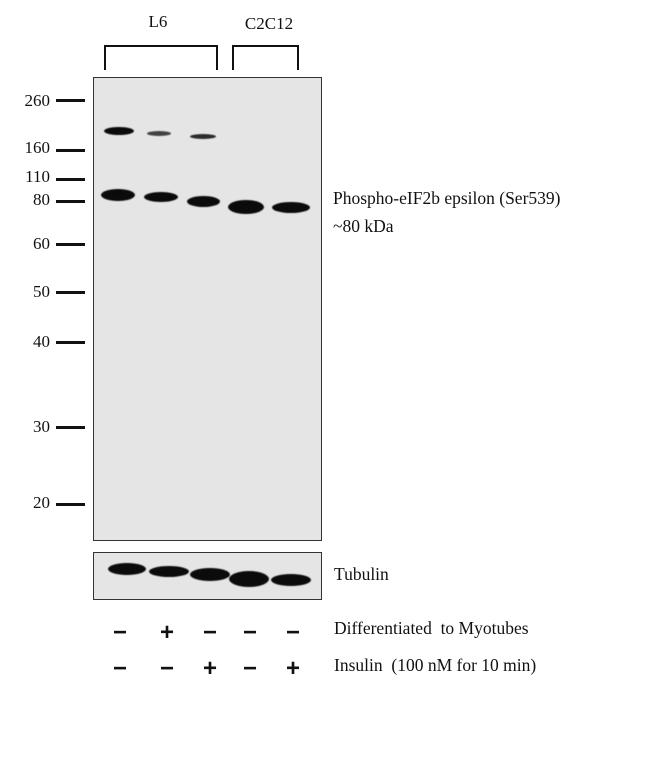 Image resolution: width=650 pixels, height=771 pixels. What do you see at coordinates (249, 579) in the screenshot?
I see `band-tubulin-lane4` at bounding box center [249, 579].